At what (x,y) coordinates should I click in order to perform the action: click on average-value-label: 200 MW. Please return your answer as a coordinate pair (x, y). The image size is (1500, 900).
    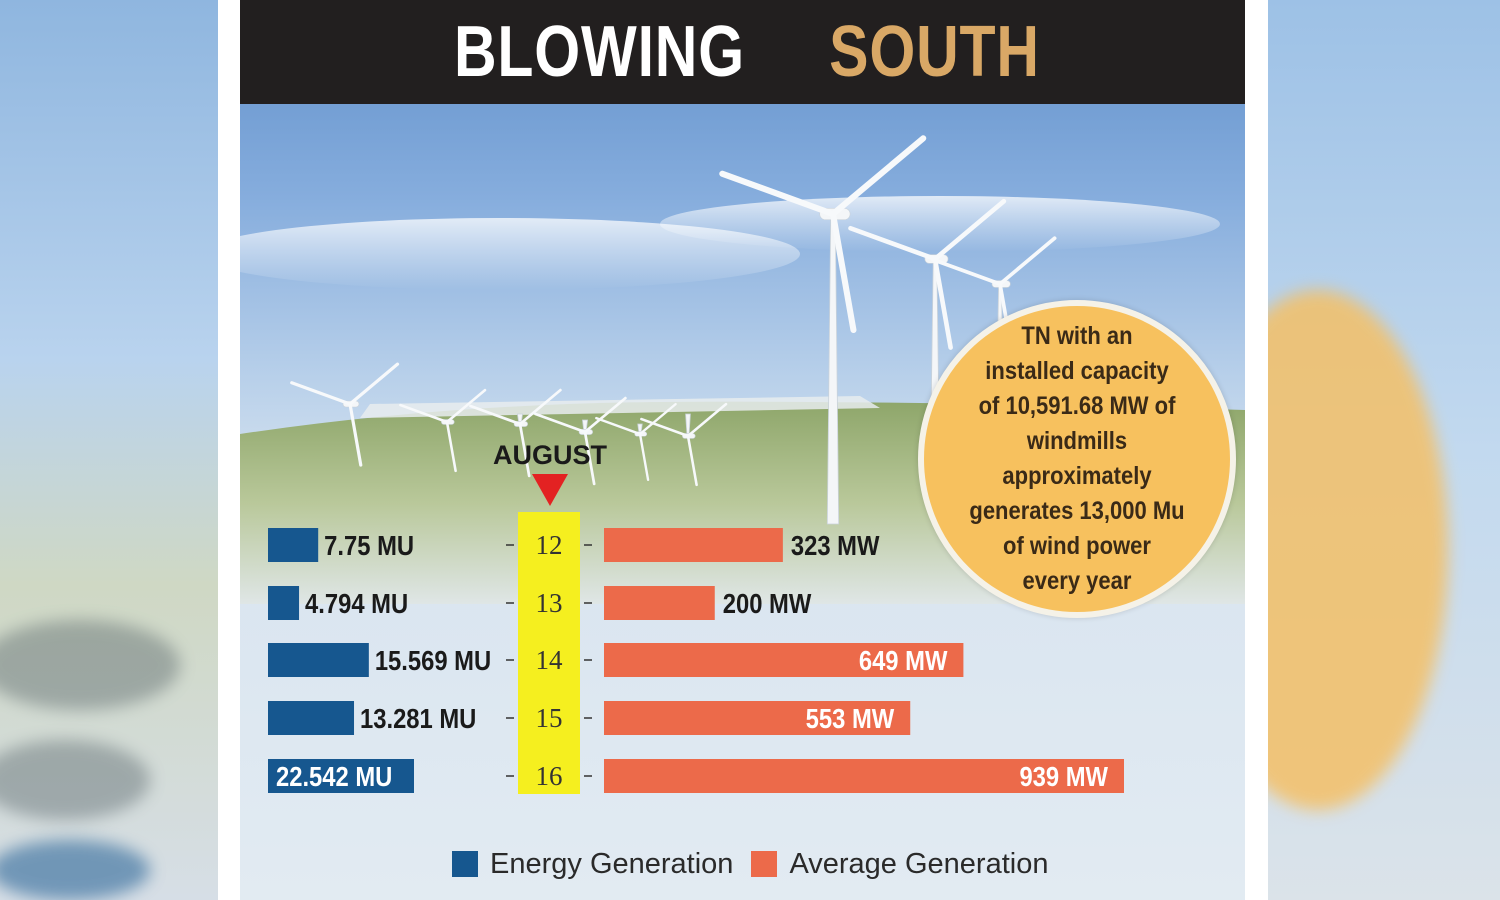
    Looking at the image, I should click on (767, 603).